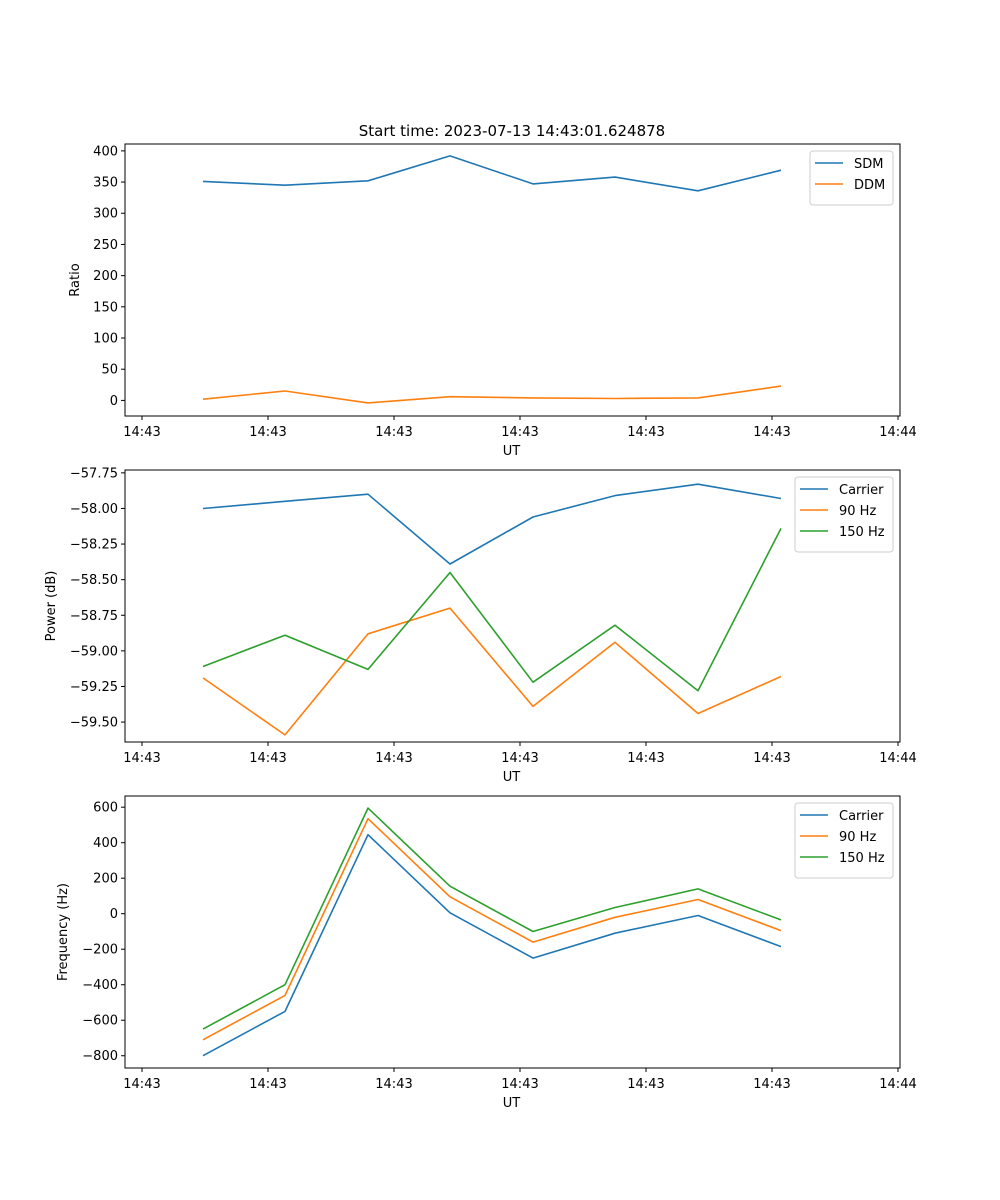  What do you see at coordinates (105, 245) in the screenshot?
I see `y-tick-label: 250` at bounding box center [105, 245].